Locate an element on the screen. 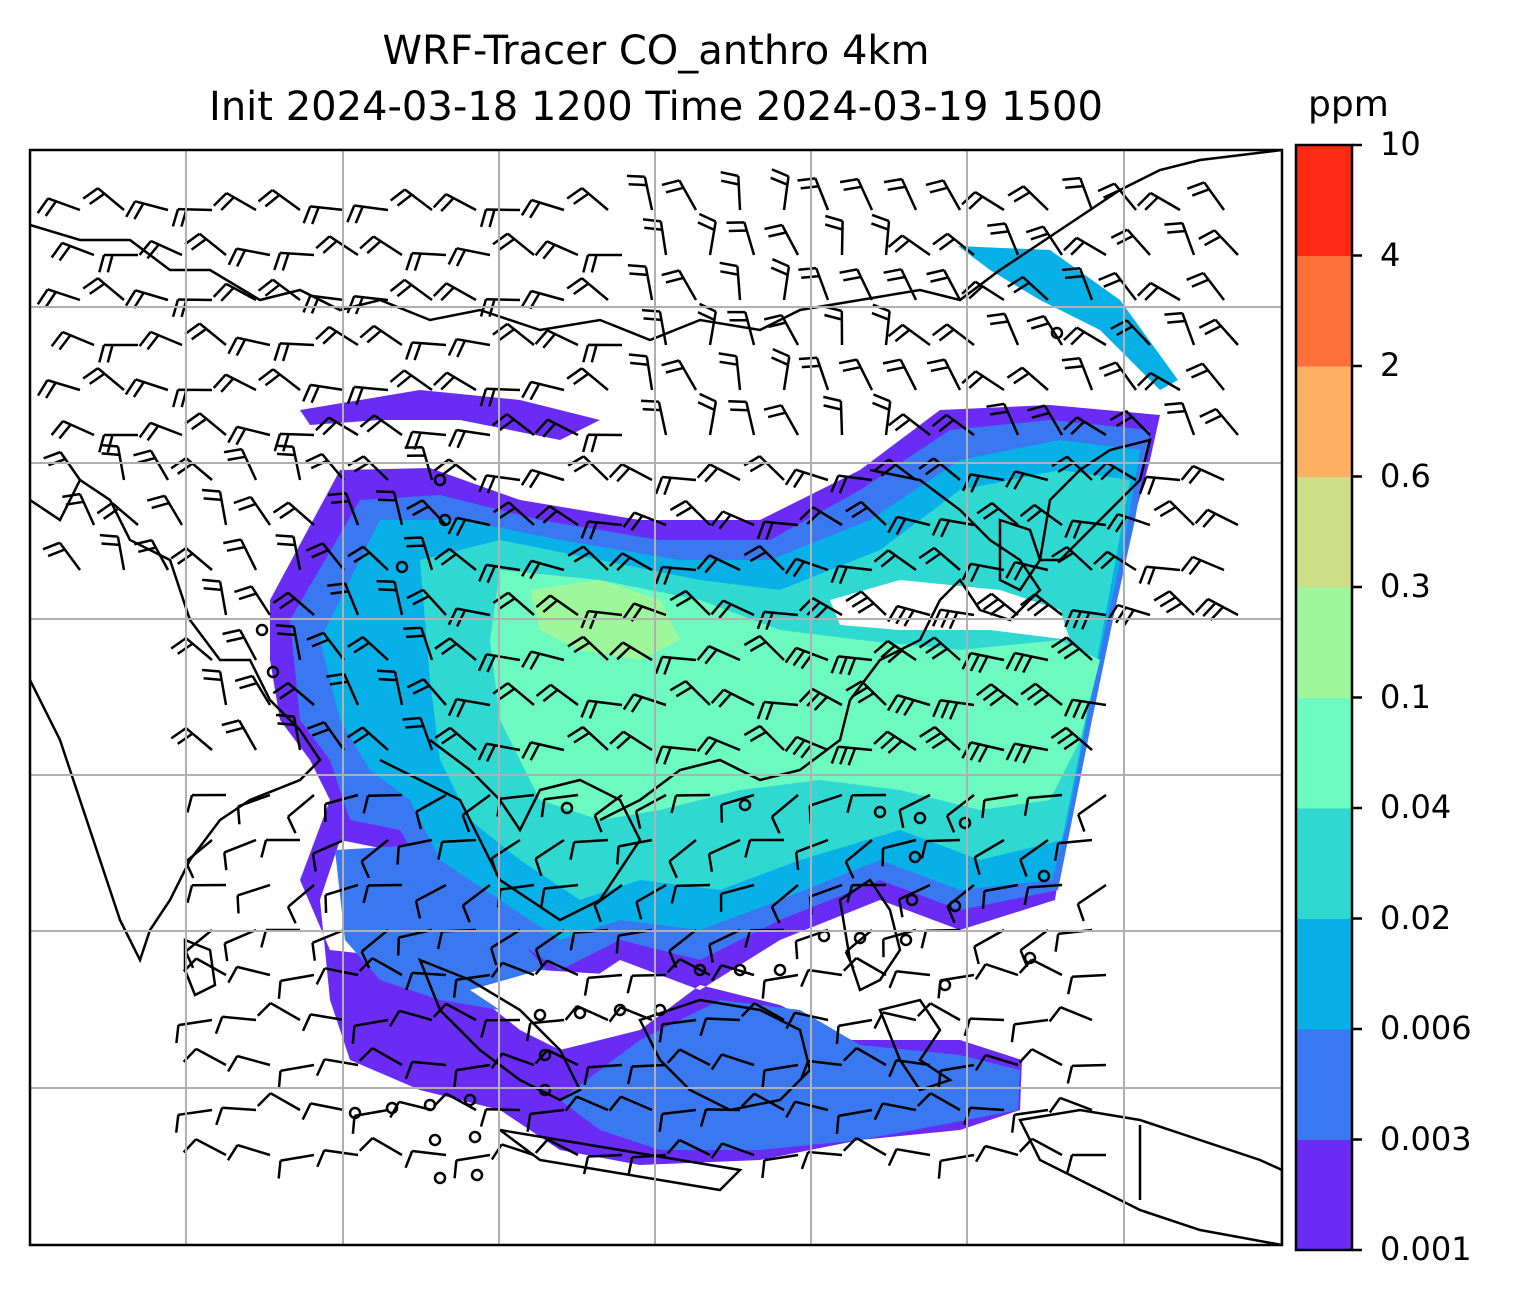  colorbar-tick-label: 0.001 is located at coordinates (1426, 1249).